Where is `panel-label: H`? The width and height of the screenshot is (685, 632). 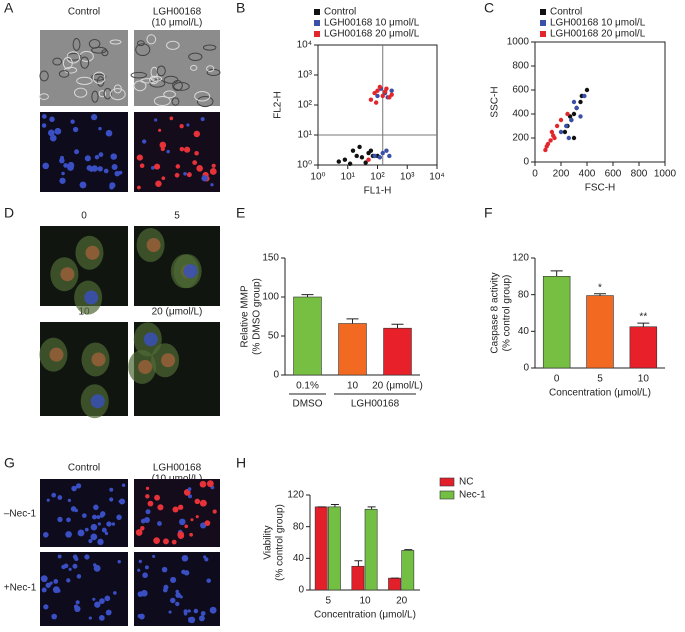
panel-label: H is located at coordinates (241, 463).